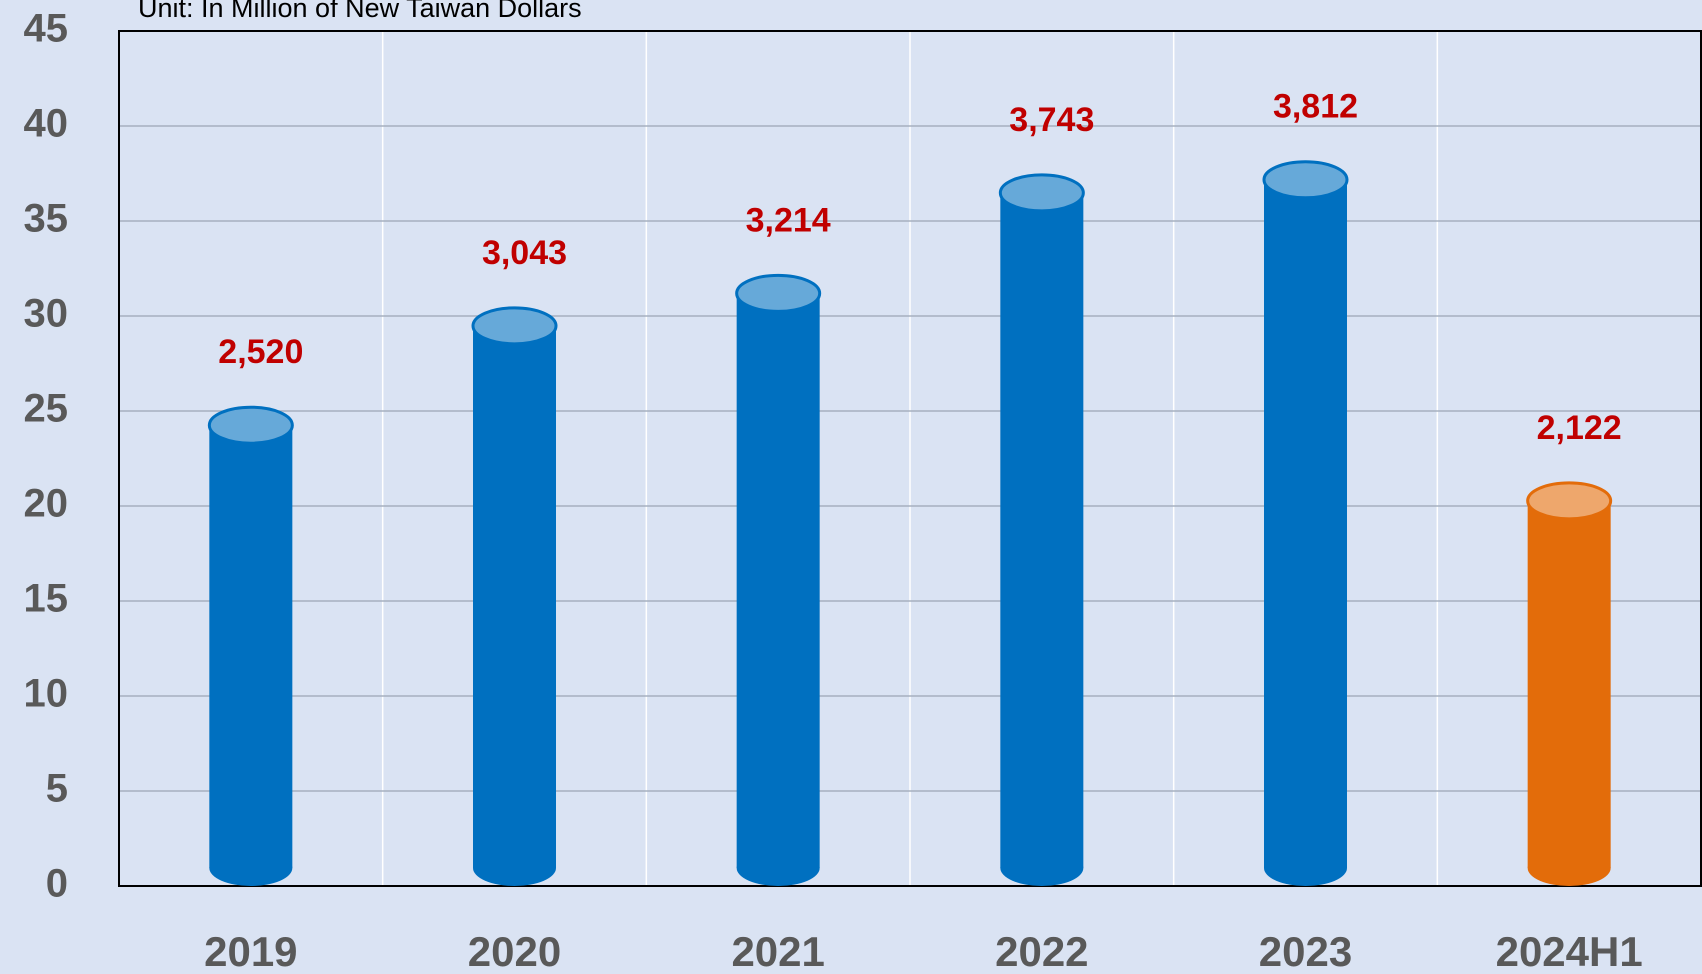 This screenshot has width=1702, height=974. I want to click on x-tick-label: 2023, so click(1305, 951).